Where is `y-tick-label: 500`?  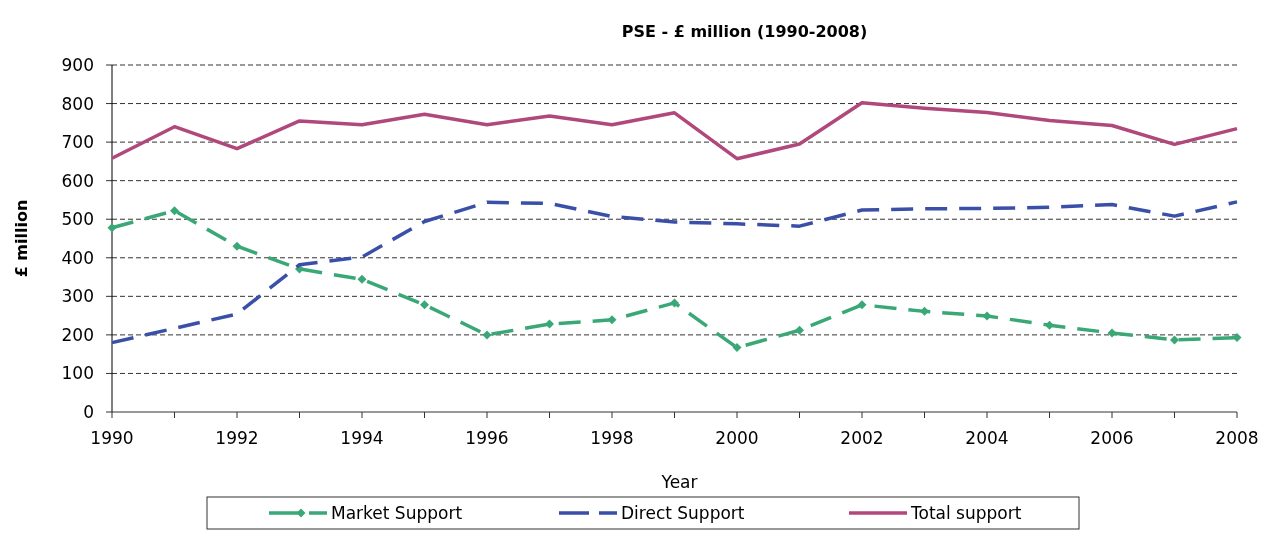
y-tick-label: 500 is located at coordinates (77, 219).